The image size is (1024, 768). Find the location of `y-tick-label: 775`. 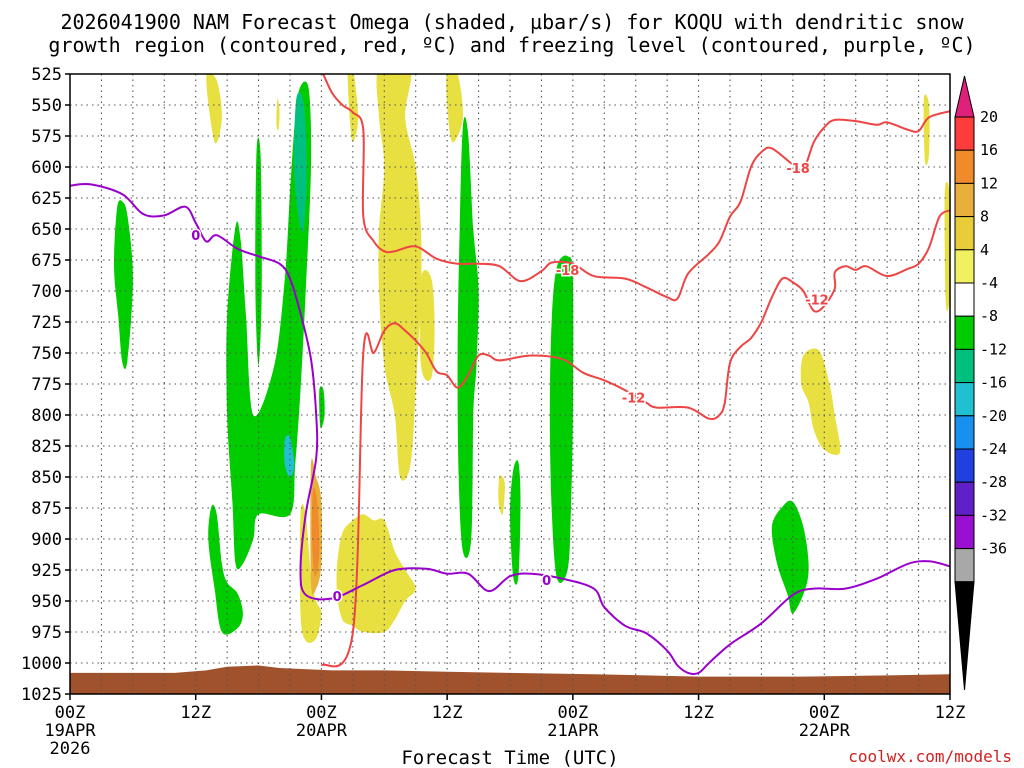

y-tick-label: 775 is located at coordinates (46, 385).